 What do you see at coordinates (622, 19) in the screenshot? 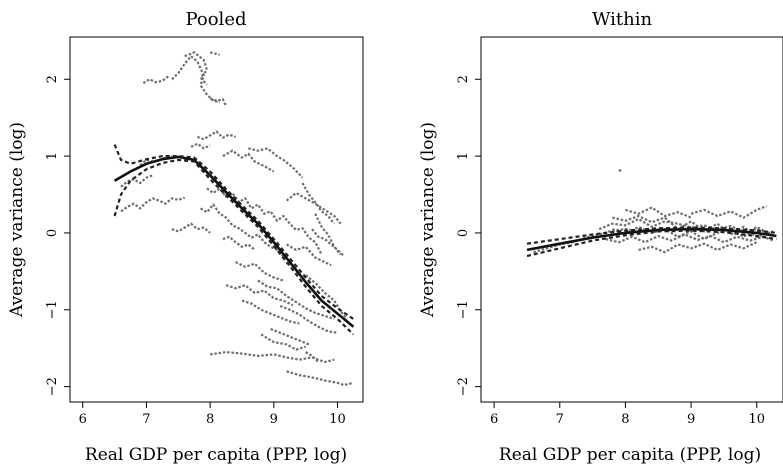
I see `panel-title: Within` at bounding box center [622, 19].